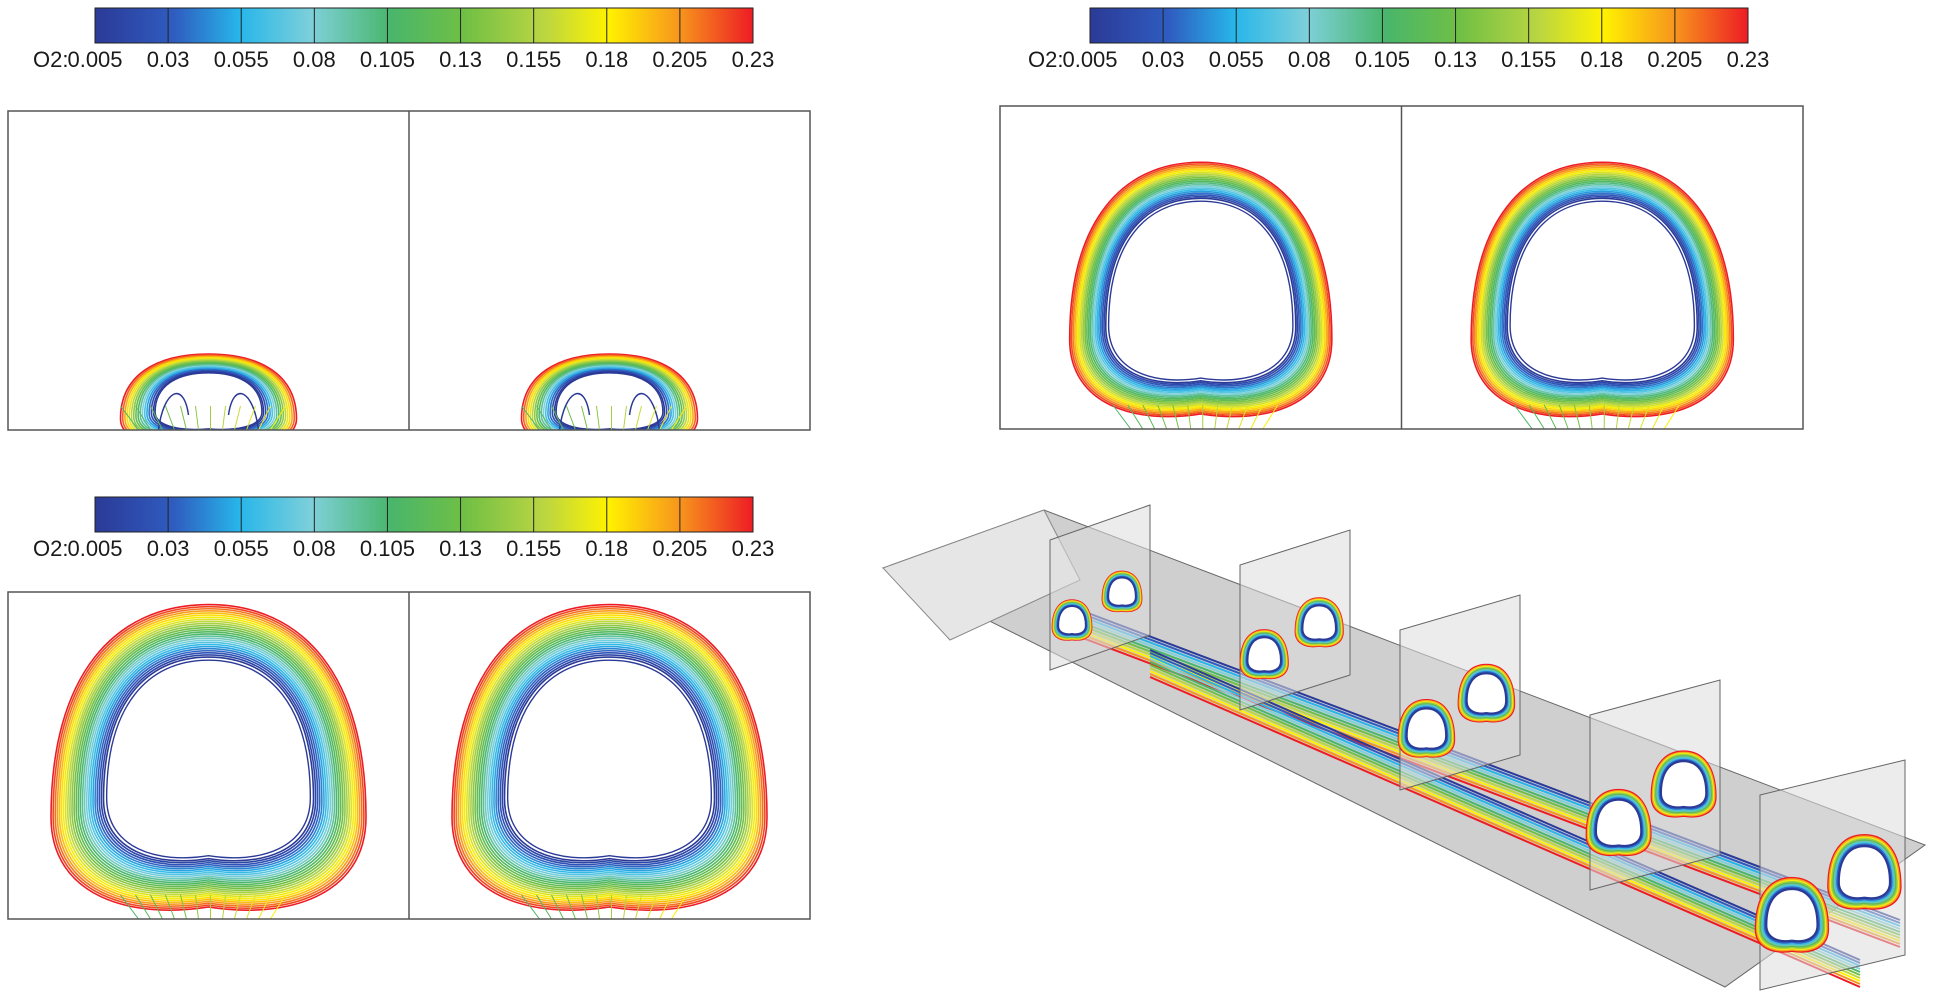 The height and width of the screenshot is (1001, 1938). What do you see at coordinates (94, 59) in the screenshot?
I see `colorbar-tick-label: 0.005` at bounding box center [94, 59].